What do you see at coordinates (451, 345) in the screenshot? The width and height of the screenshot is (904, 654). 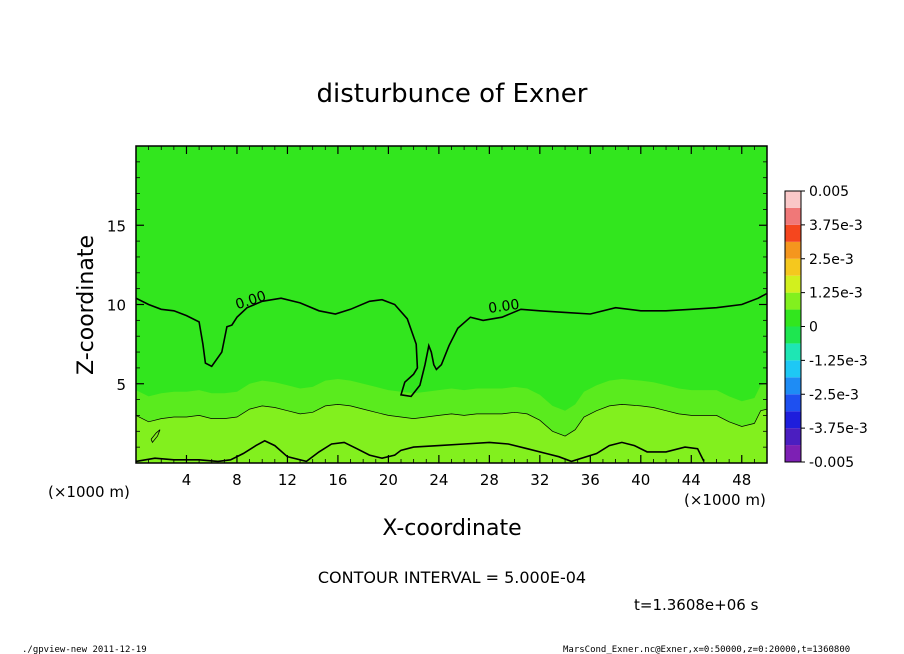 I see `zero-contour-upper` at bounding box center [451, 345].